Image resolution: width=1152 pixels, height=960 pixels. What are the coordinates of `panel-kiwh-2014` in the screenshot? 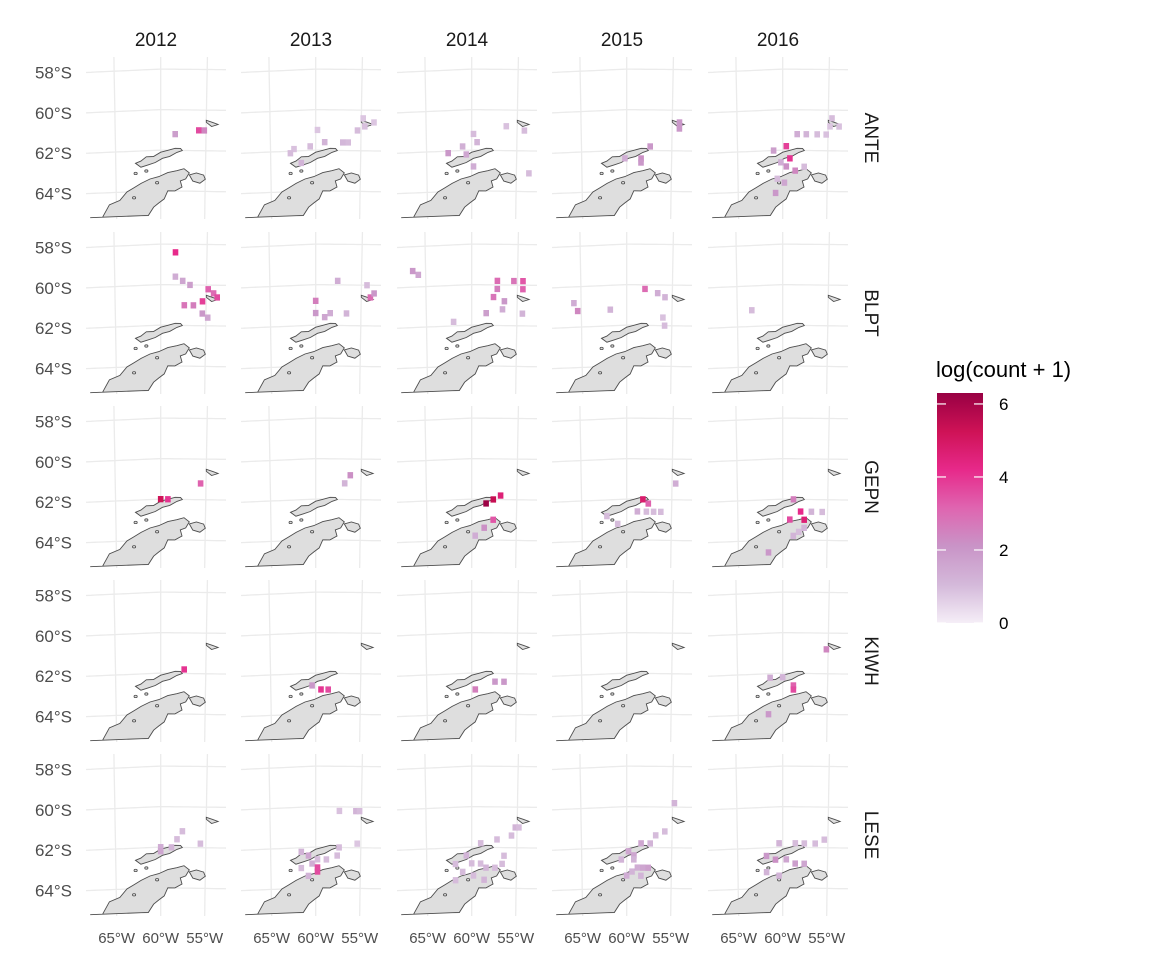 It's located at (467, 661).